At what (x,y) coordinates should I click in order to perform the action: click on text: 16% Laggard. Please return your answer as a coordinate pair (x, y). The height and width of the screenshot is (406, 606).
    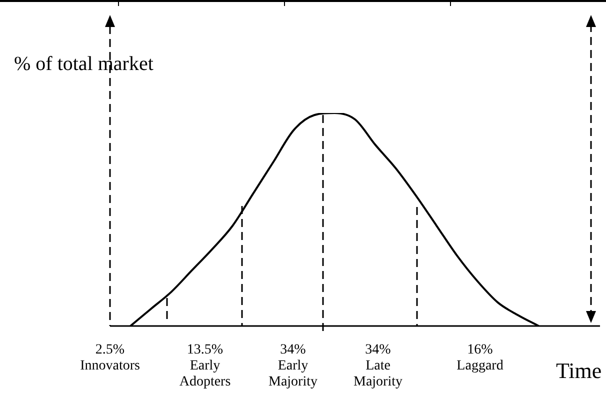
    Looking at the image, I should click on (480, 358).